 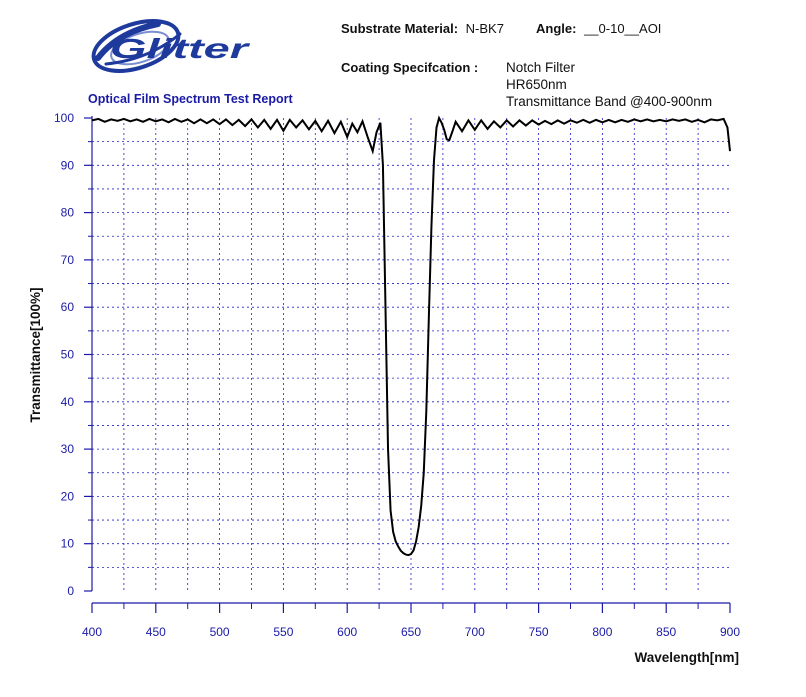 I want to click on y-tick-label: 20, so click(x=68, y=496).